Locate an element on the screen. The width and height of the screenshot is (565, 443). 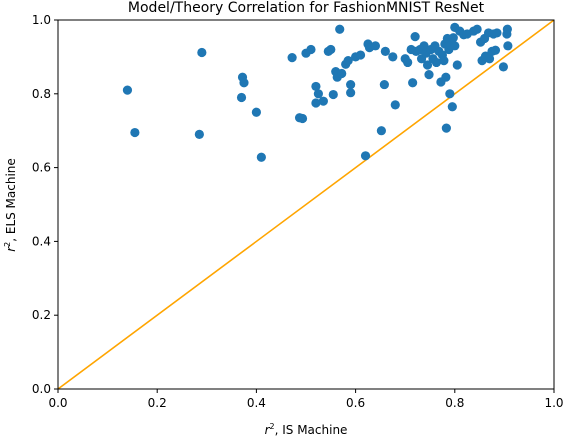
x-axis-label-sup: 2 is located at coordinates (272, 426).